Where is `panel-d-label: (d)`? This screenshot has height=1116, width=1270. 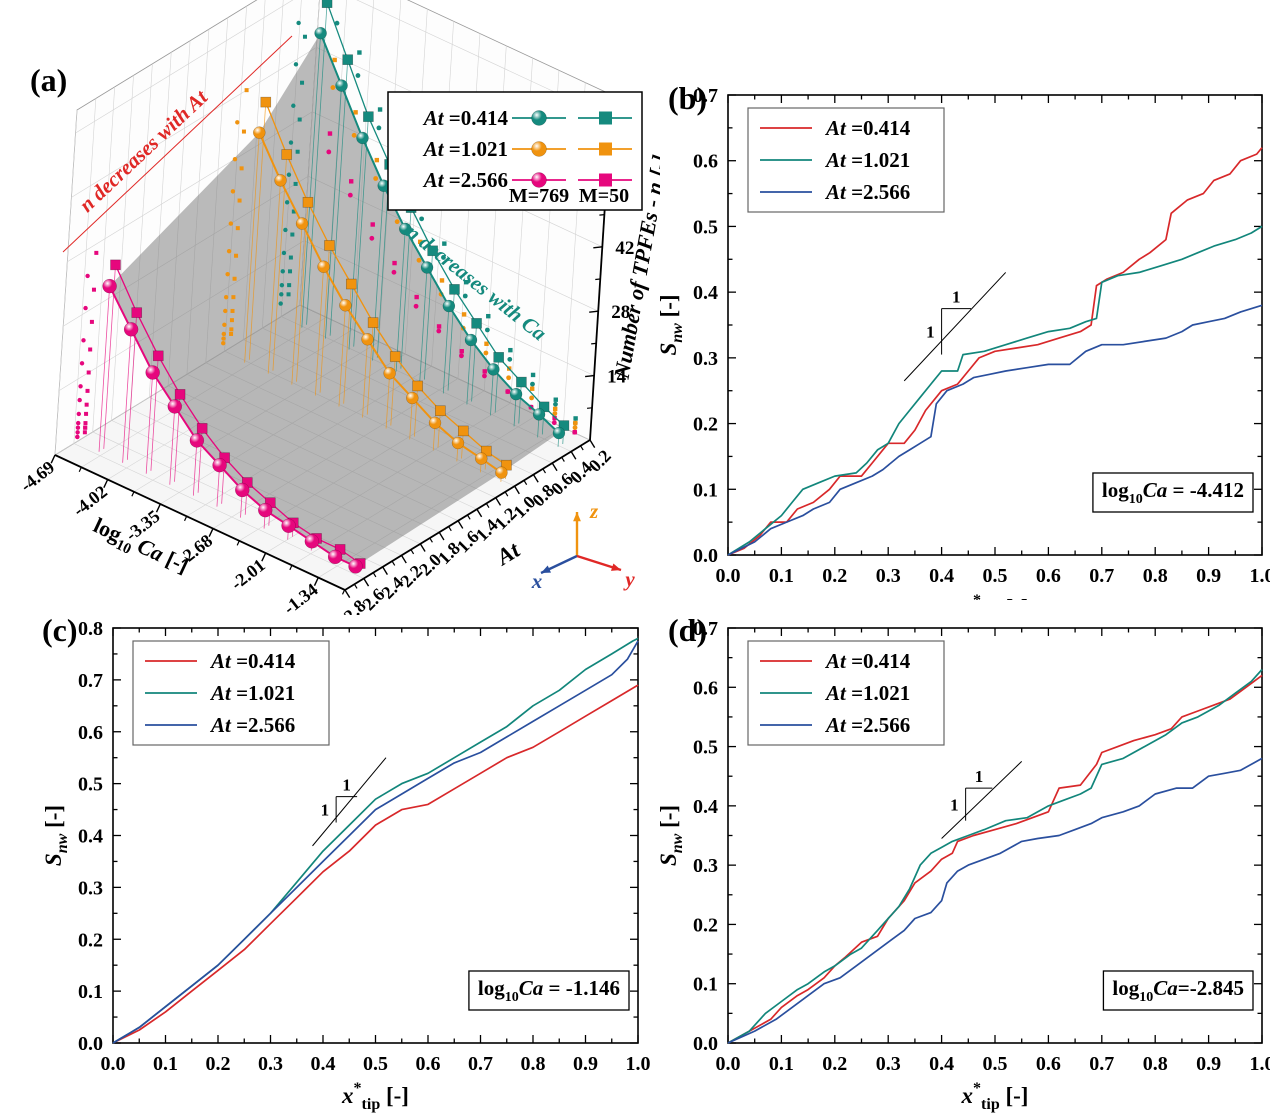 panel-d-label: (d) is located at coordinates (688, 630).